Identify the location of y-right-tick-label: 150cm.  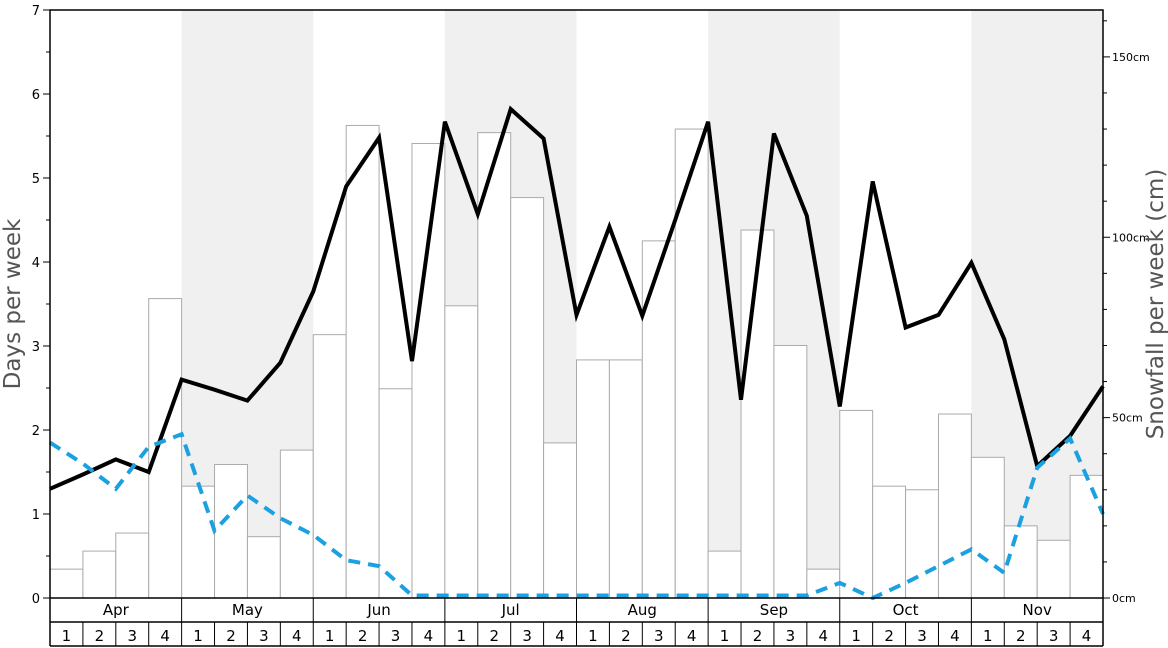
(1131, 57).